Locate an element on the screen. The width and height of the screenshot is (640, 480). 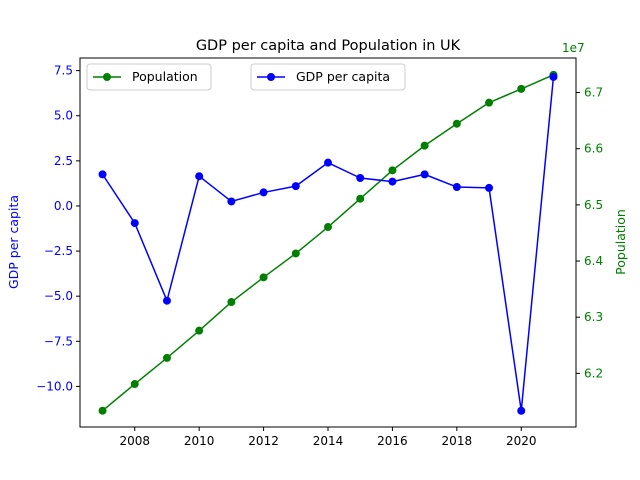
left-tick-label: 7.5 is located at coordinates (63, 71).